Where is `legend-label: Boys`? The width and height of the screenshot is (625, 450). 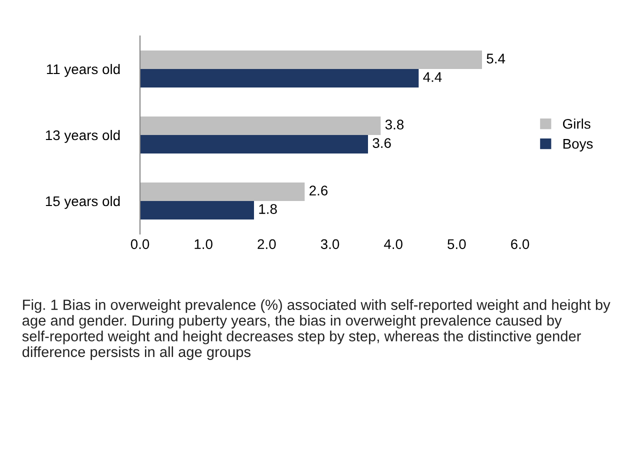
legend-label: Boys is located at coordinates (578, 145).